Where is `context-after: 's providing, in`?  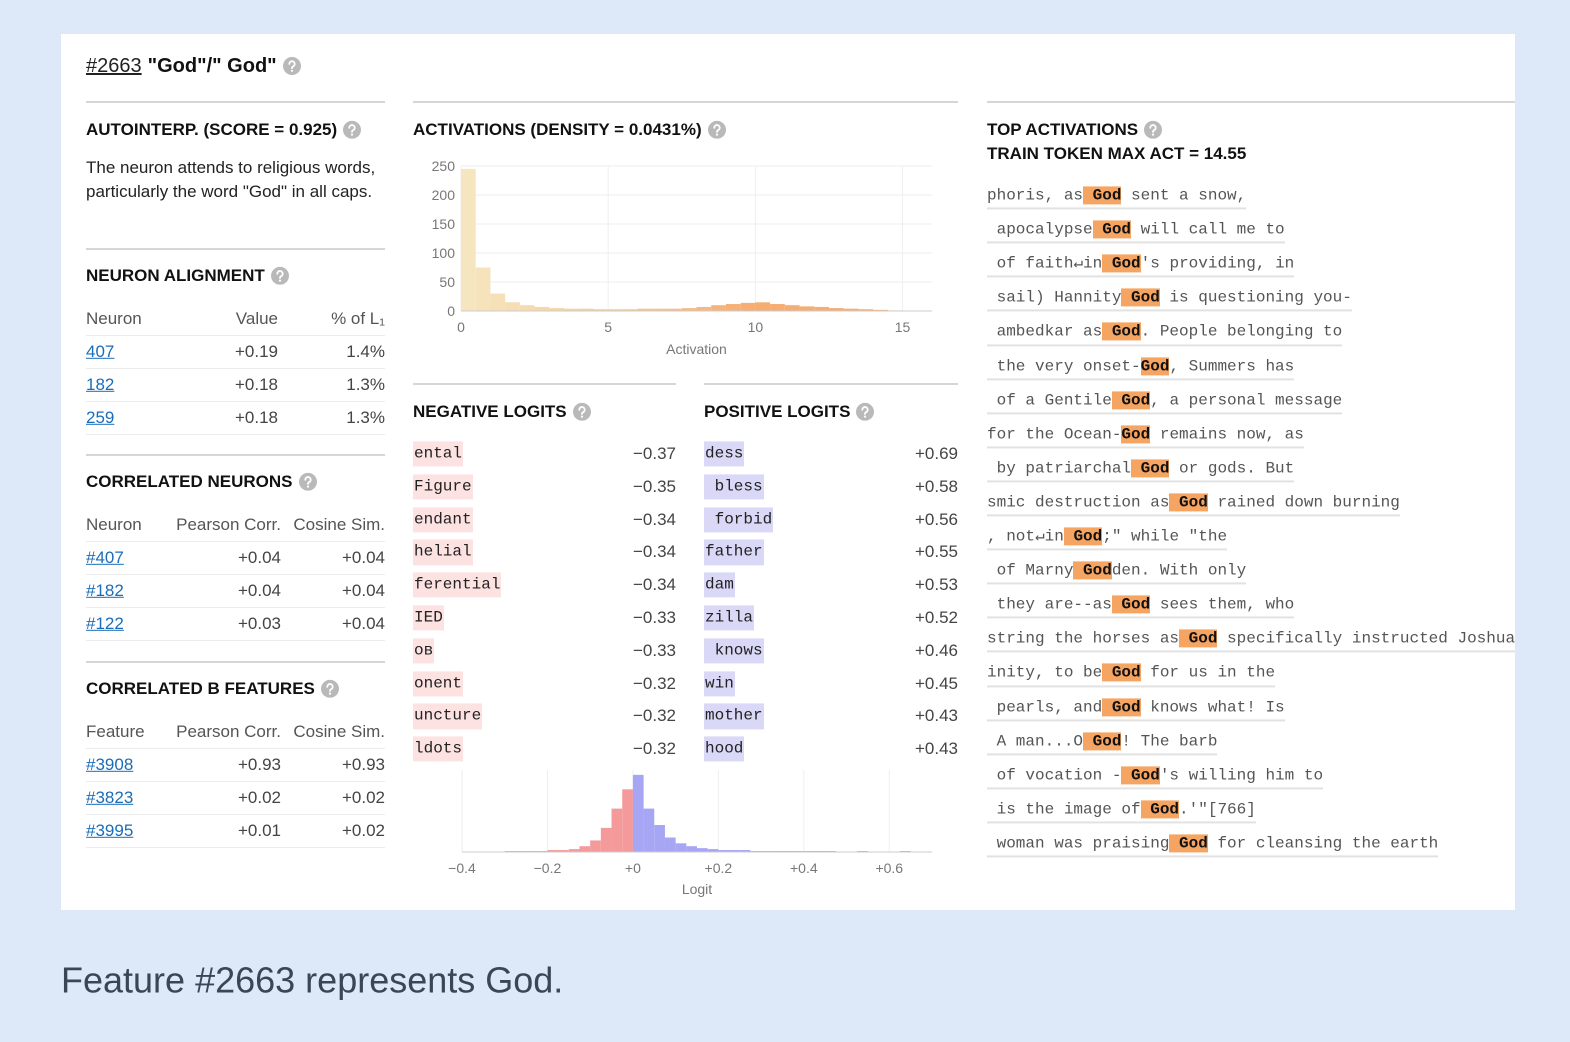 context-after: 's providing, in is located at coordinates (1217, 263).